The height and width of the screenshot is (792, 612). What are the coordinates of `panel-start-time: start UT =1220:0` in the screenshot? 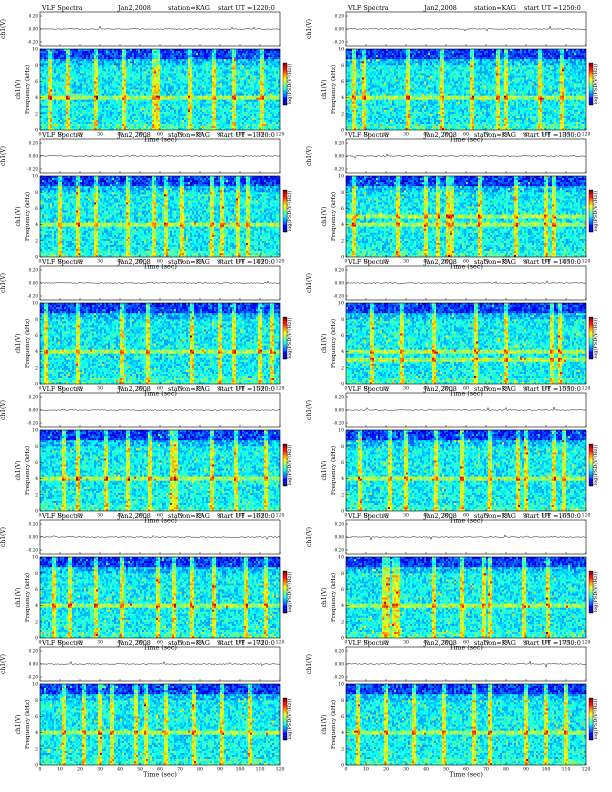 It's located at (246, 8).